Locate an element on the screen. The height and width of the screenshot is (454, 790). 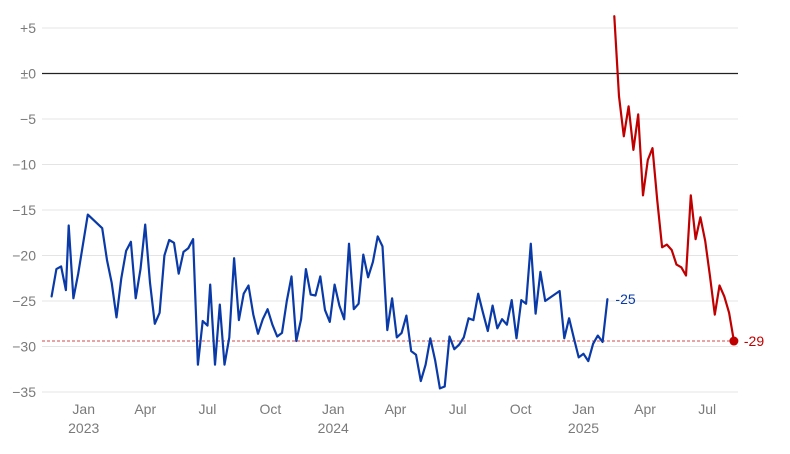
series-end-label: -29 is located at coordinates (754, 341).